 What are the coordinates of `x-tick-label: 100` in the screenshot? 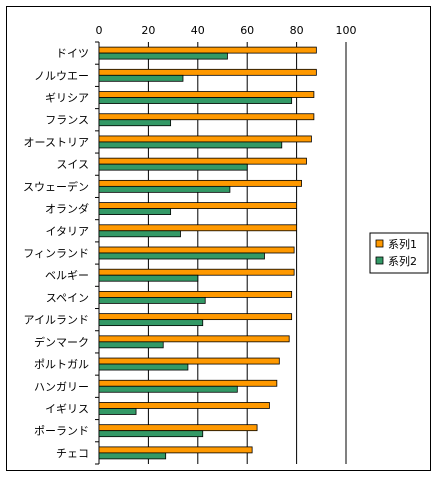 It's located at (346, 30).